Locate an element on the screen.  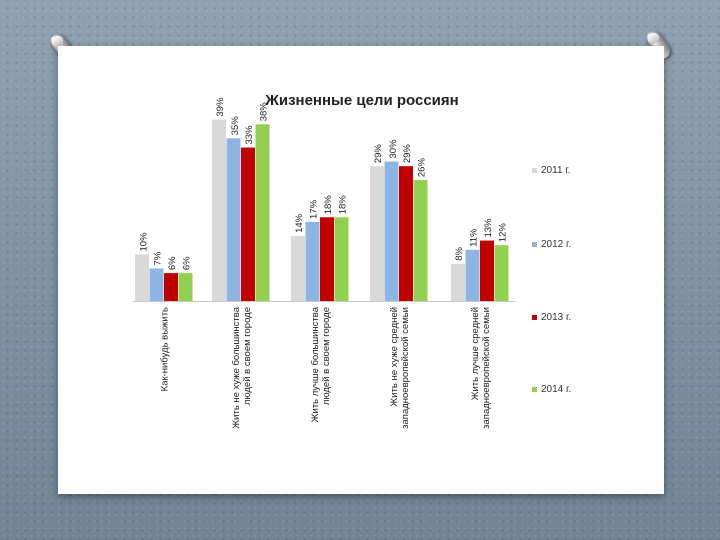
data-label: 12% is located at coordinates (503, 233).